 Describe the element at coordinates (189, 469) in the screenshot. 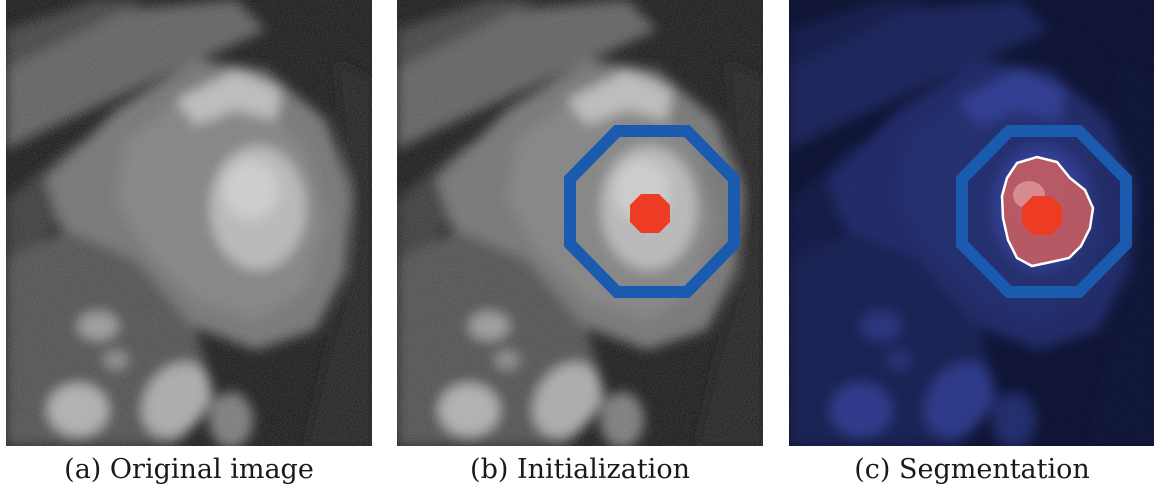

I see `caption-original-image: (a) Original image` at that location.